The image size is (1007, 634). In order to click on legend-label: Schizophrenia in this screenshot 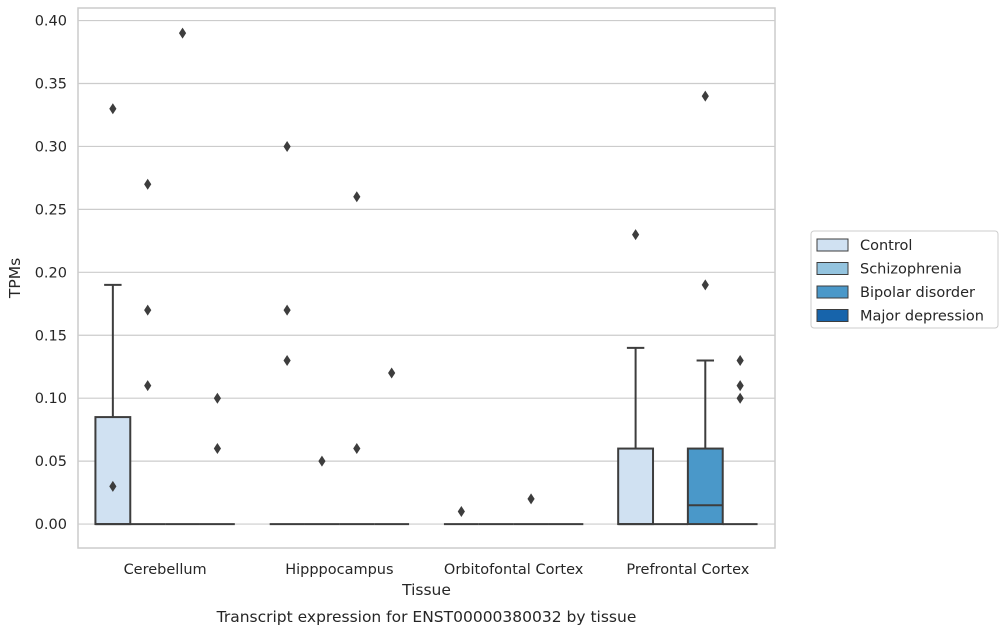, I will do `click(911, 270)`.